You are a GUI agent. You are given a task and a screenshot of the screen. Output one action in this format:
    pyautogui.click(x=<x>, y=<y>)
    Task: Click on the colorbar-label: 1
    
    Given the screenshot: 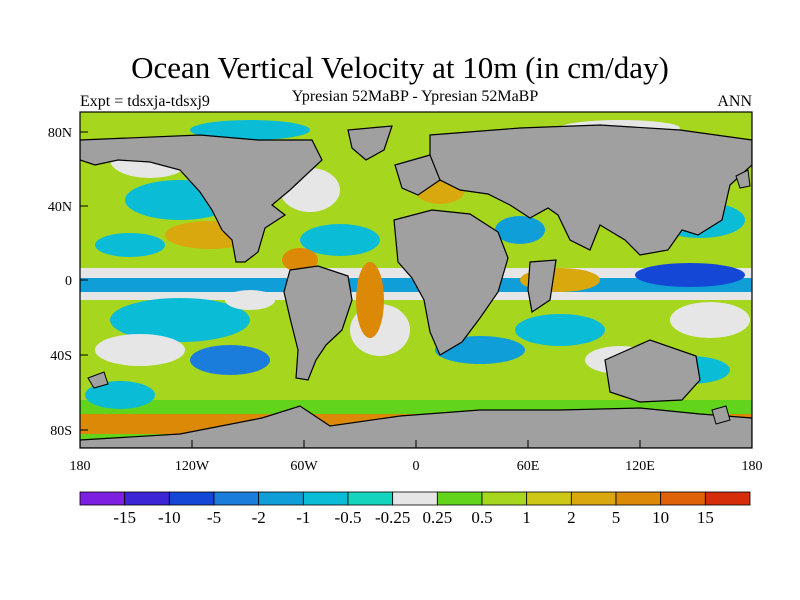 What is the action you would take?
    pyautogui.click(x=526, y=517)
    